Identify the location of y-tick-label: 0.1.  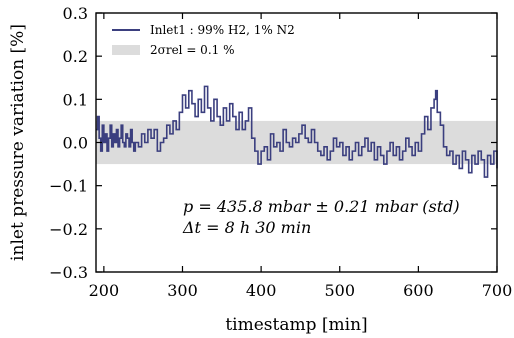
(75, 99).